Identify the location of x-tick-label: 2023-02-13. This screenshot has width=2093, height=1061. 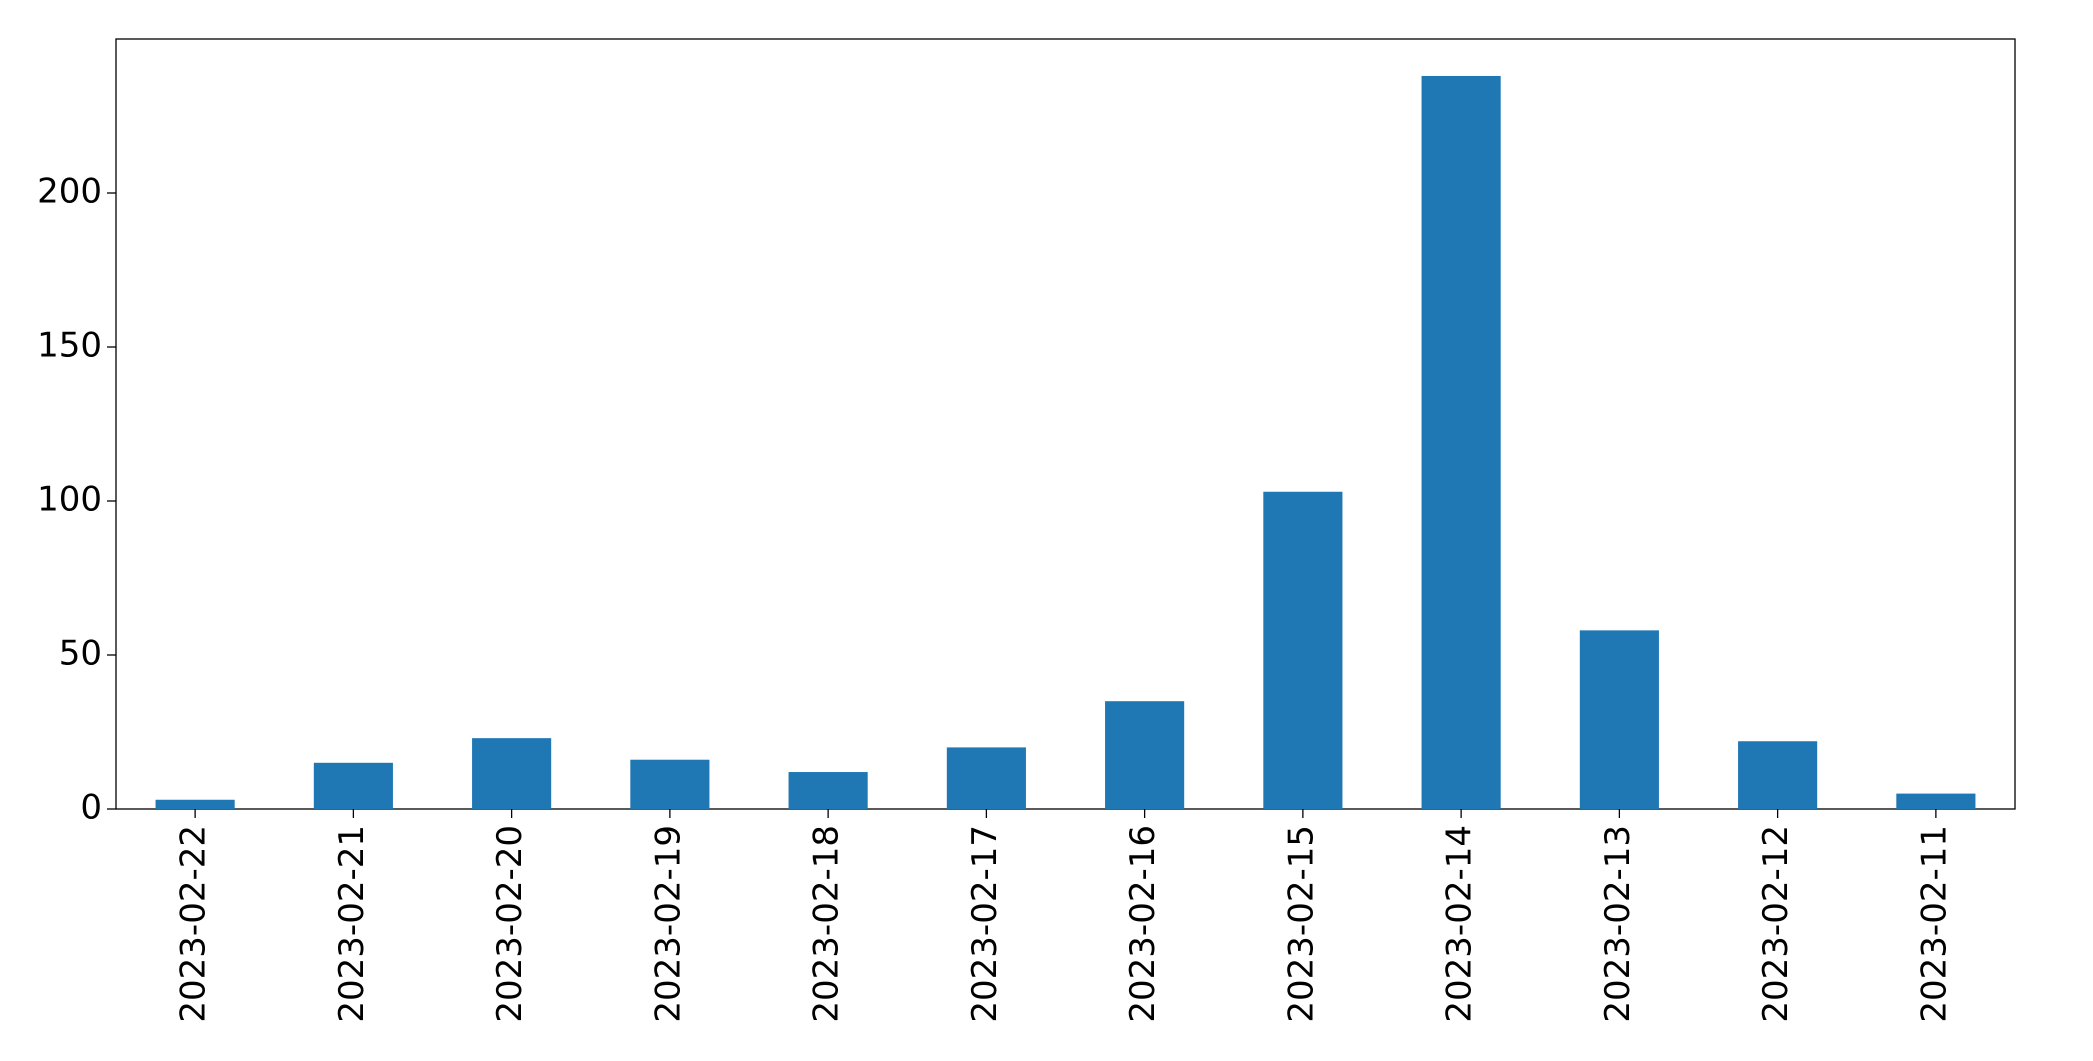
(1618, 924).